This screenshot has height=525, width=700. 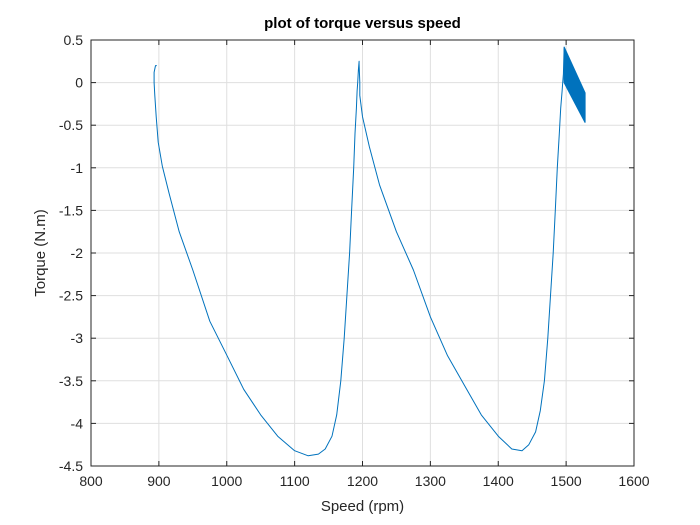 What do you see at coordinates (71, 381) in the screenshot?
I see `y-tick-label: -3.5` at bounding box center [71, 381].